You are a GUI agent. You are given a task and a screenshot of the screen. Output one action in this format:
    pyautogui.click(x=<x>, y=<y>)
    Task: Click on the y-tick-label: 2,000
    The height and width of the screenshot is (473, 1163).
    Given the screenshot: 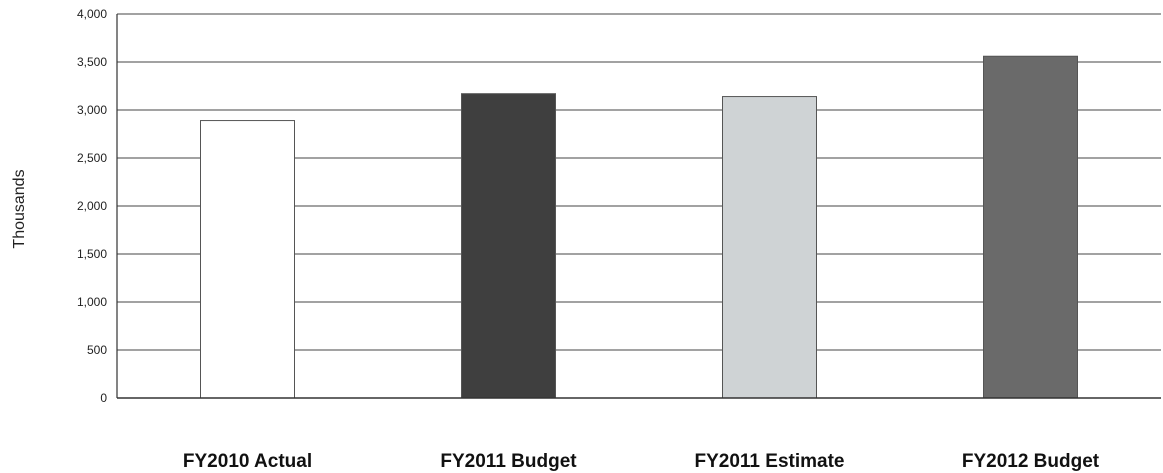 What is the action you would take?
    pyautogui.click(x=92, y=206)
    